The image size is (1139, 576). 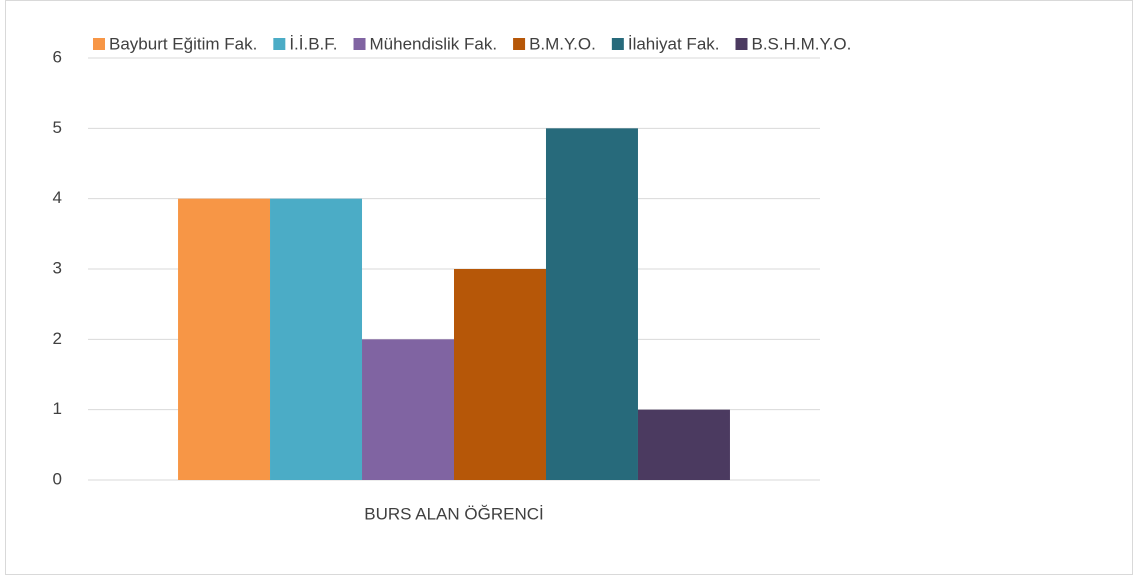 What do you see at coordinates (183, 43) in the screenshot?
I see `legend-label: Bayburt Eğitim Fak.` at bounding box center [183, 43].